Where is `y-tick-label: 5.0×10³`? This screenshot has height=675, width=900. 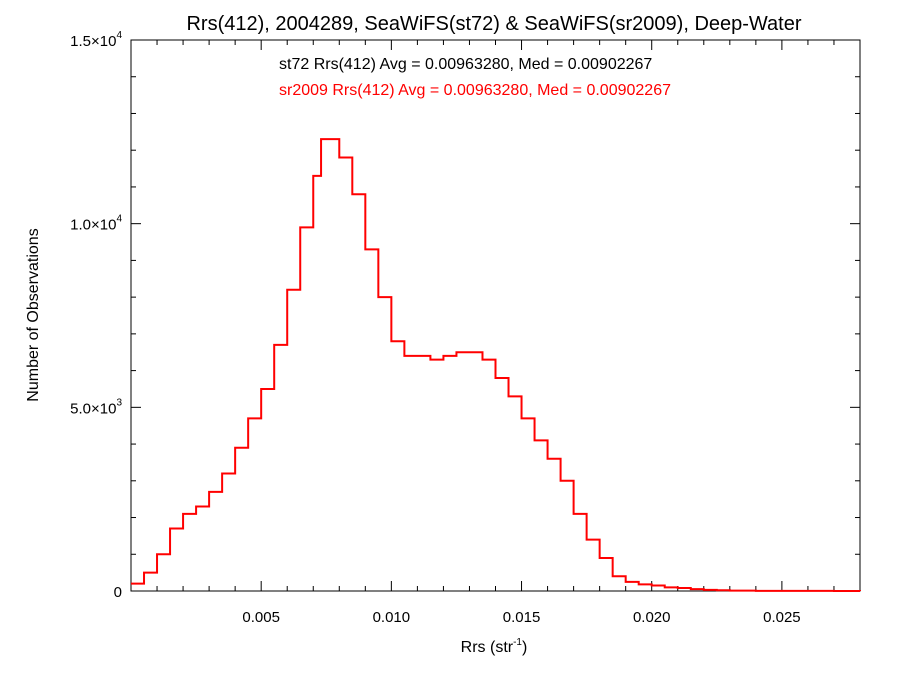 y-tick-label: 5.0×10³ is located at coordinates (96, 407).